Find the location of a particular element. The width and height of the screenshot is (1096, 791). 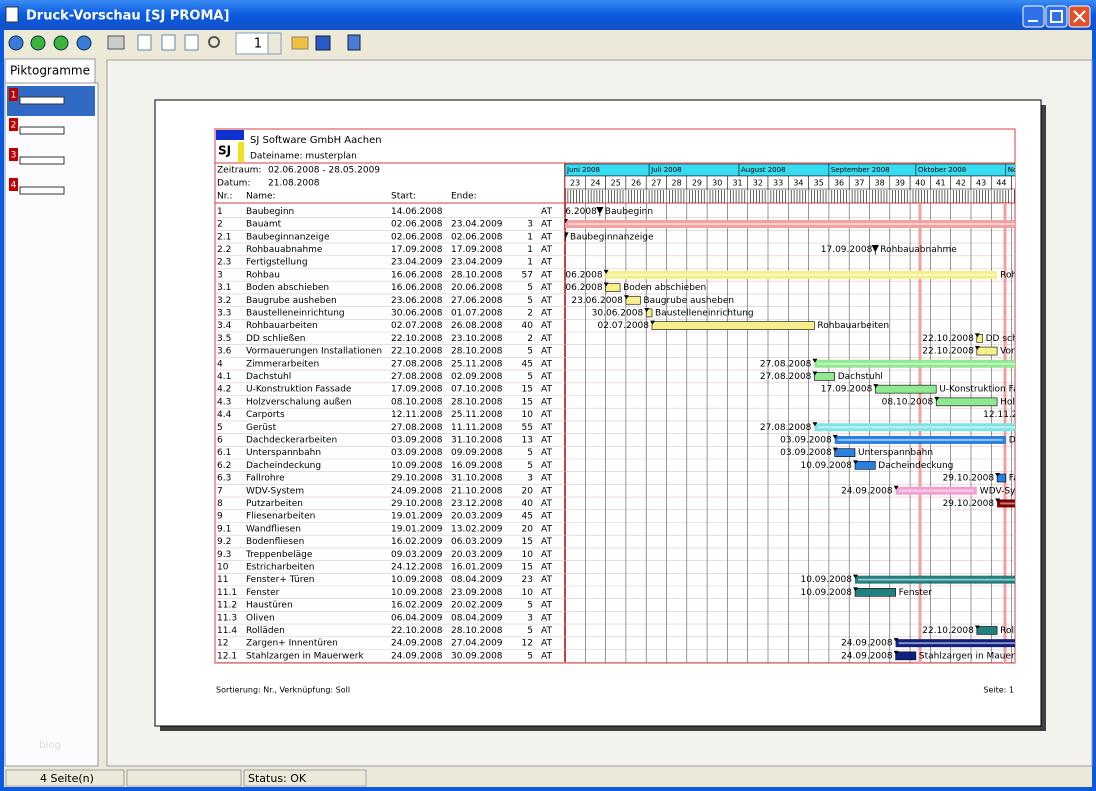

logo-accent is located at coordinates (241, 152).